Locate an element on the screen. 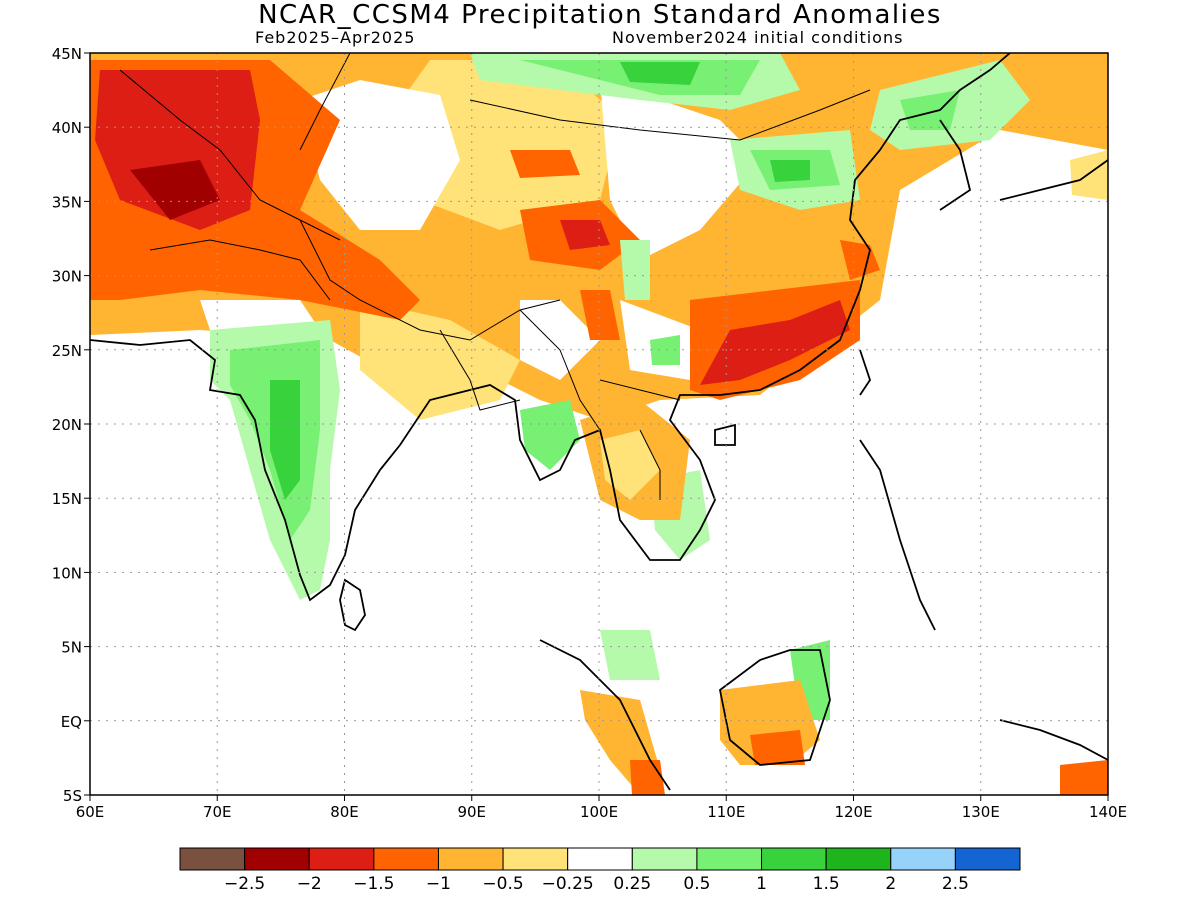 The width and height of the screenshot is (1200, 900). latitude-tick-label: 35N is located at coordinates (67, 202).